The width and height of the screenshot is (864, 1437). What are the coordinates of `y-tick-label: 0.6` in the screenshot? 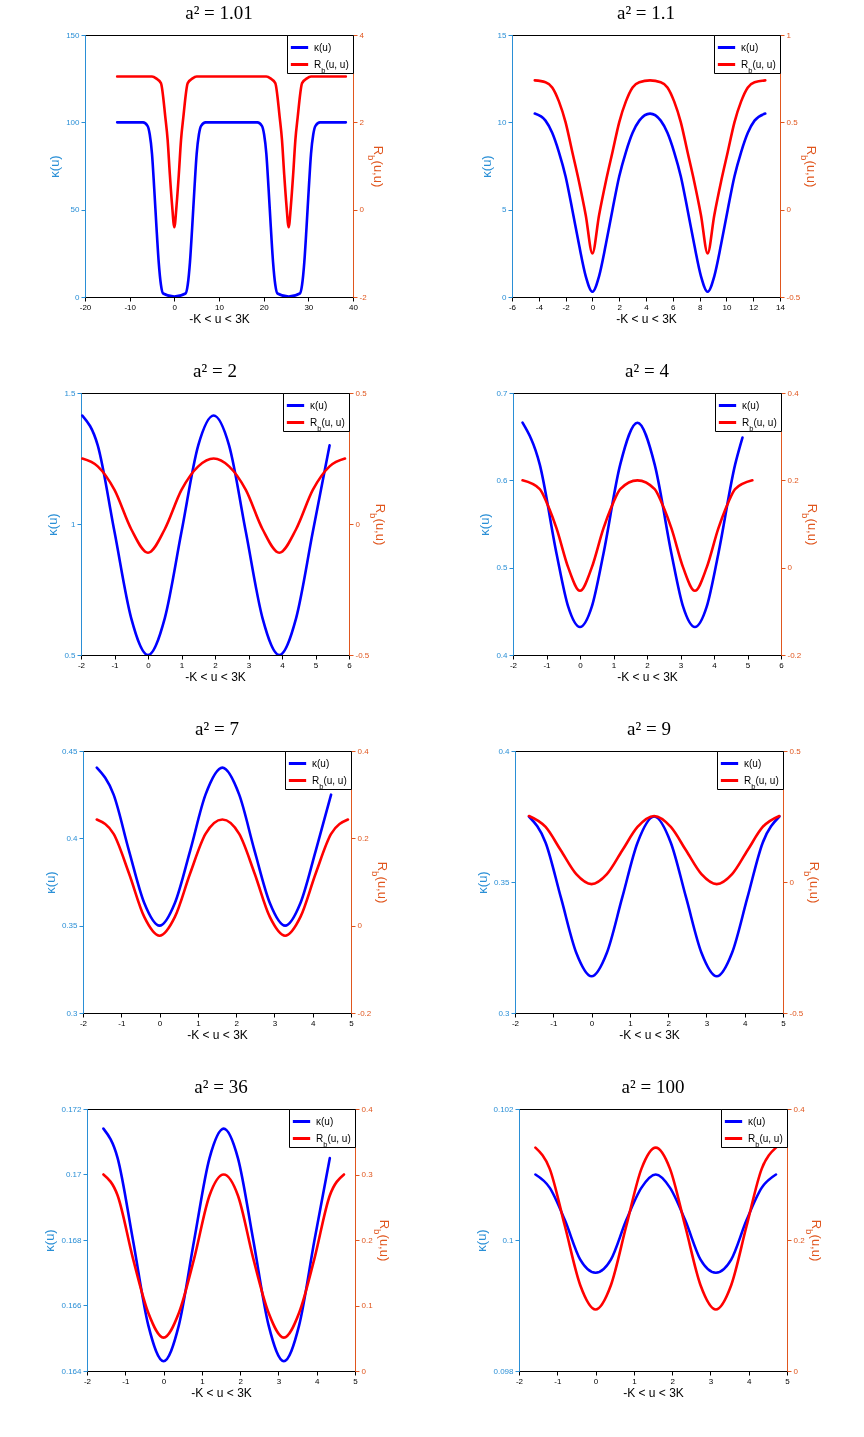 It's located at (502, 480).